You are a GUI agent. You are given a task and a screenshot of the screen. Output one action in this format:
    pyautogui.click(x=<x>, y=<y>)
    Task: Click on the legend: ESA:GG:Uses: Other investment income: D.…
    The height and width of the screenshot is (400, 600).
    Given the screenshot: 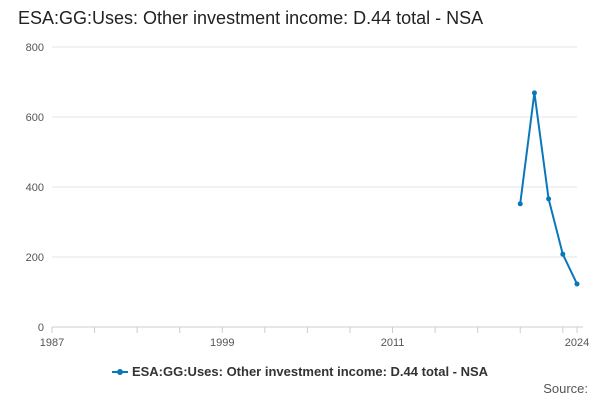 What is the action you would take?
    pyautogui.click(x=300, y=371)
    